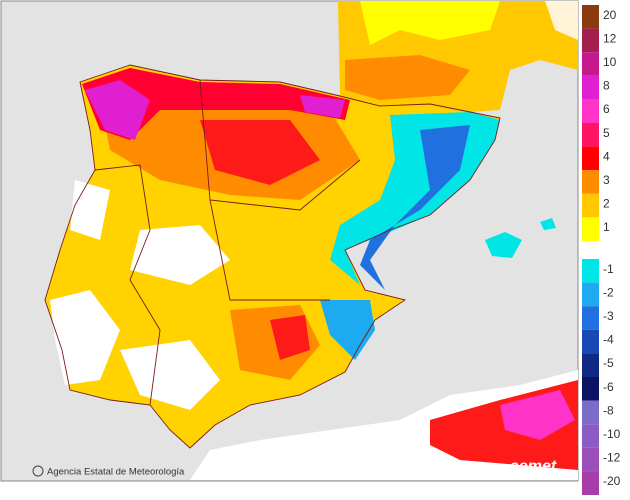  I want to click on legend: 20 12 10 8 6 5 4 3 2 1 -1 -2 -3 -4 -5 -6 -8 -10 -12 -20, so click(601, 250).